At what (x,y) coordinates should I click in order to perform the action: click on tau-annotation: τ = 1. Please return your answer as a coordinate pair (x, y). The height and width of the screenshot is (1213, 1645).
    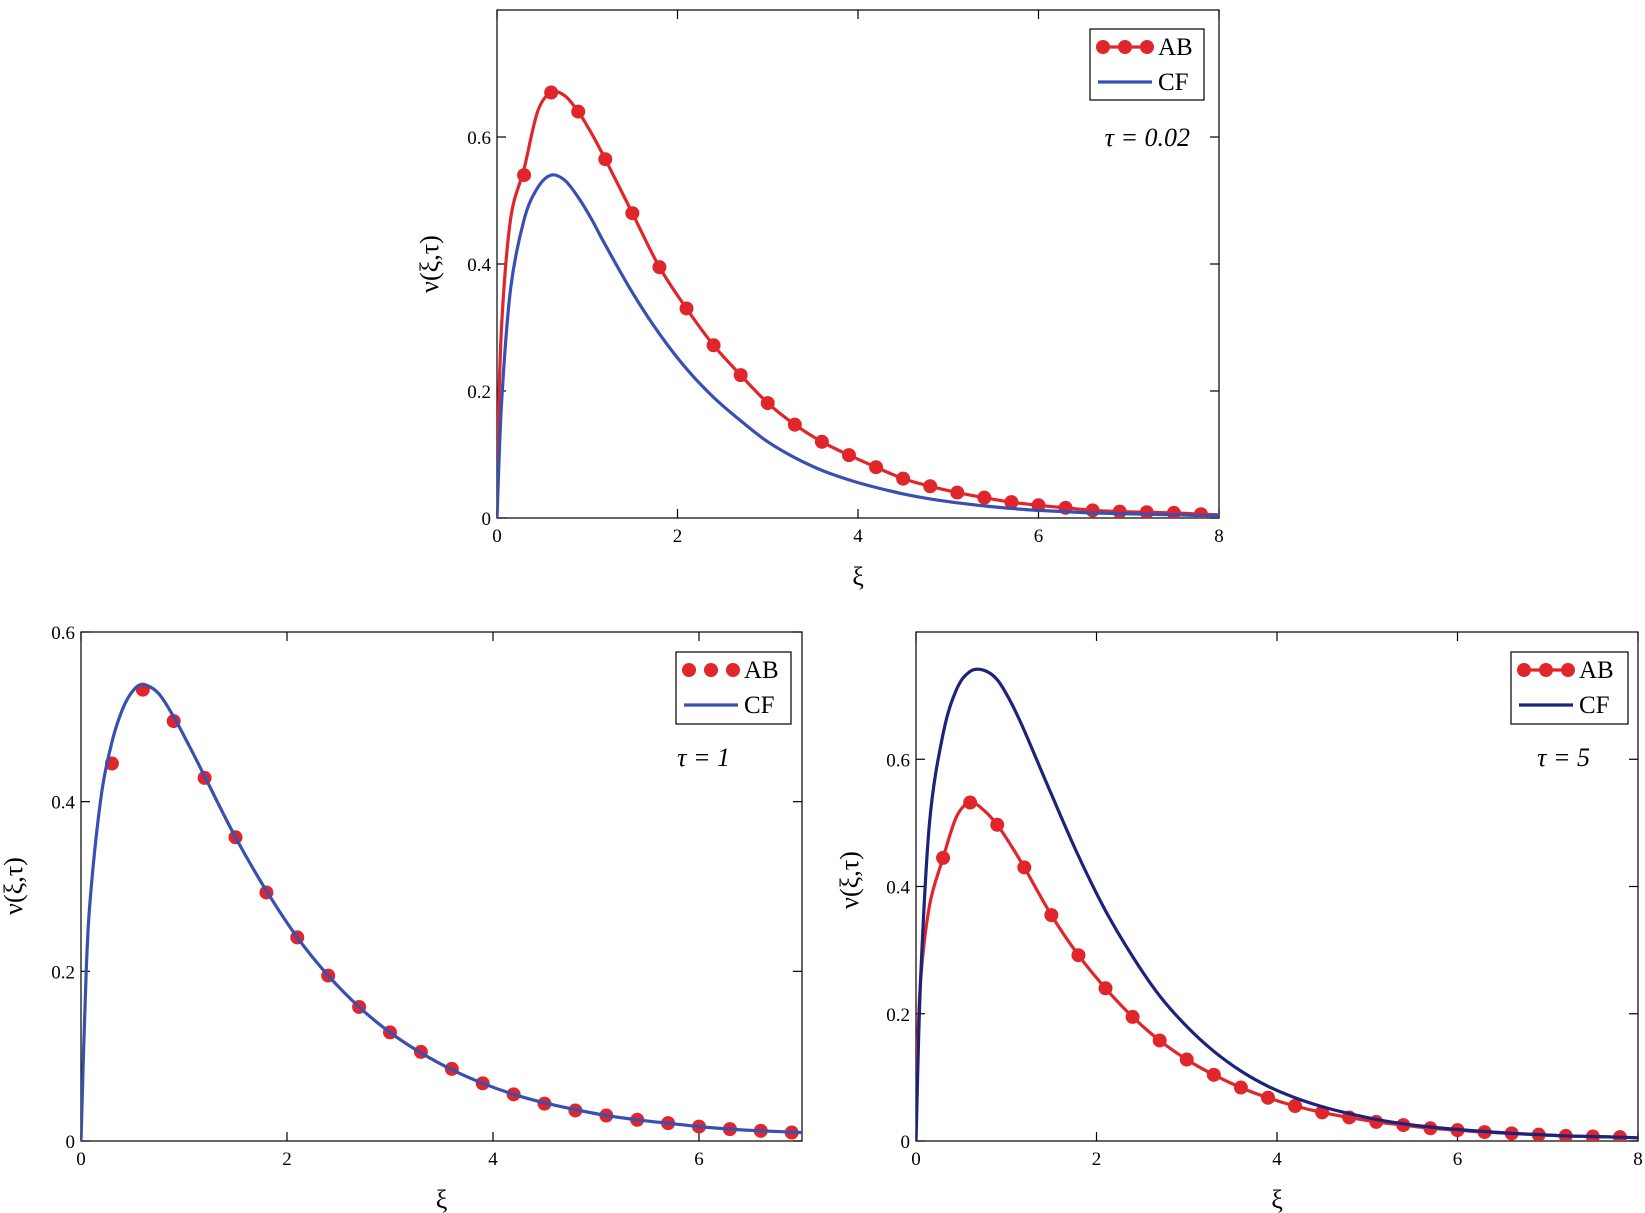
    Looking at the image, I should click on (703, 757).